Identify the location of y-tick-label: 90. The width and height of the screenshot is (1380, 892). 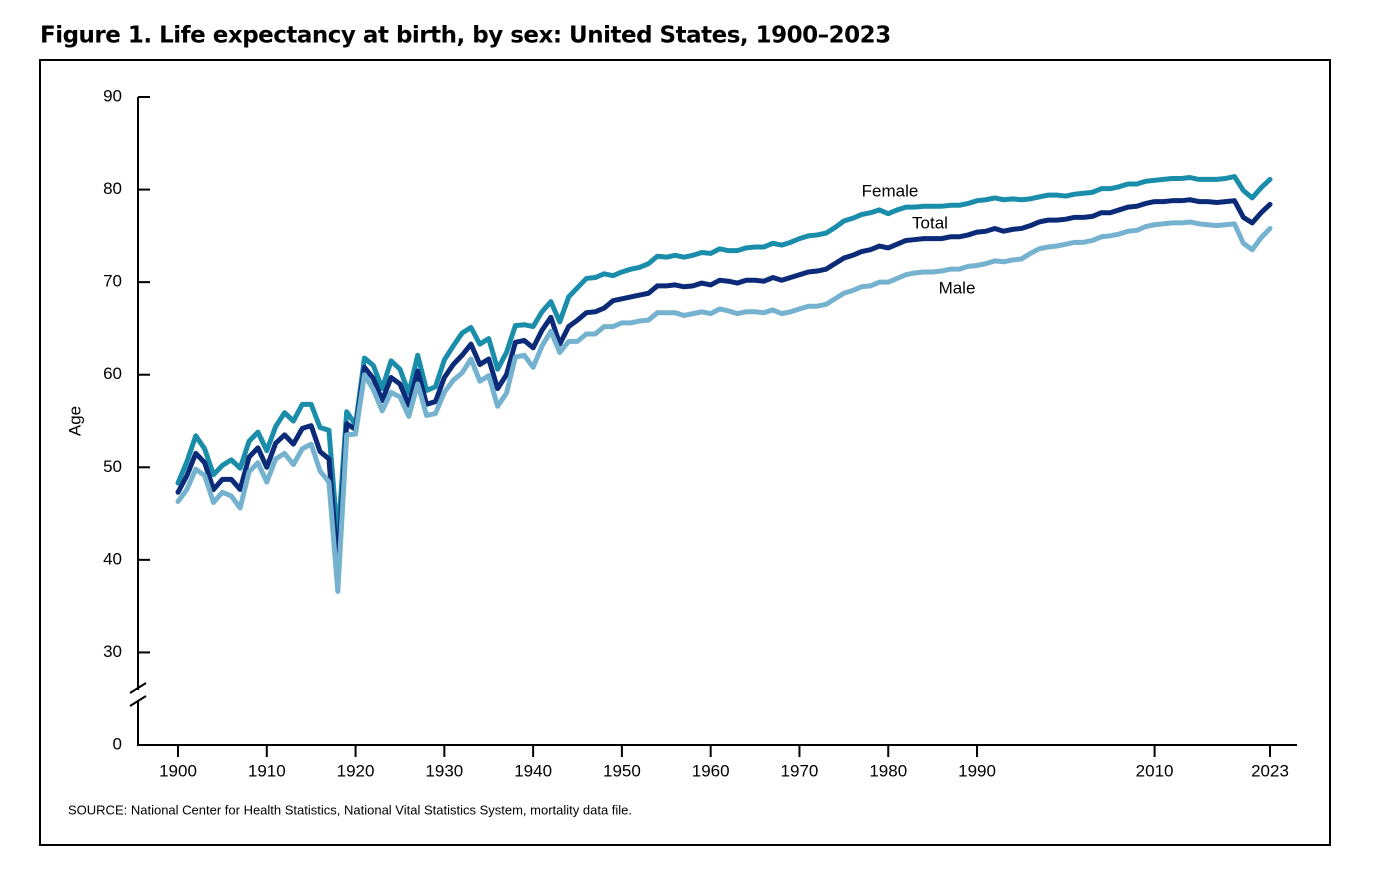
(112, 95).